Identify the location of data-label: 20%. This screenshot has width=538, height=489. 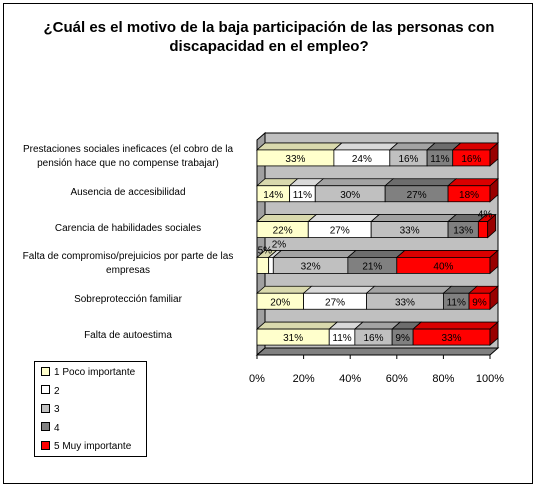
(280, 302).